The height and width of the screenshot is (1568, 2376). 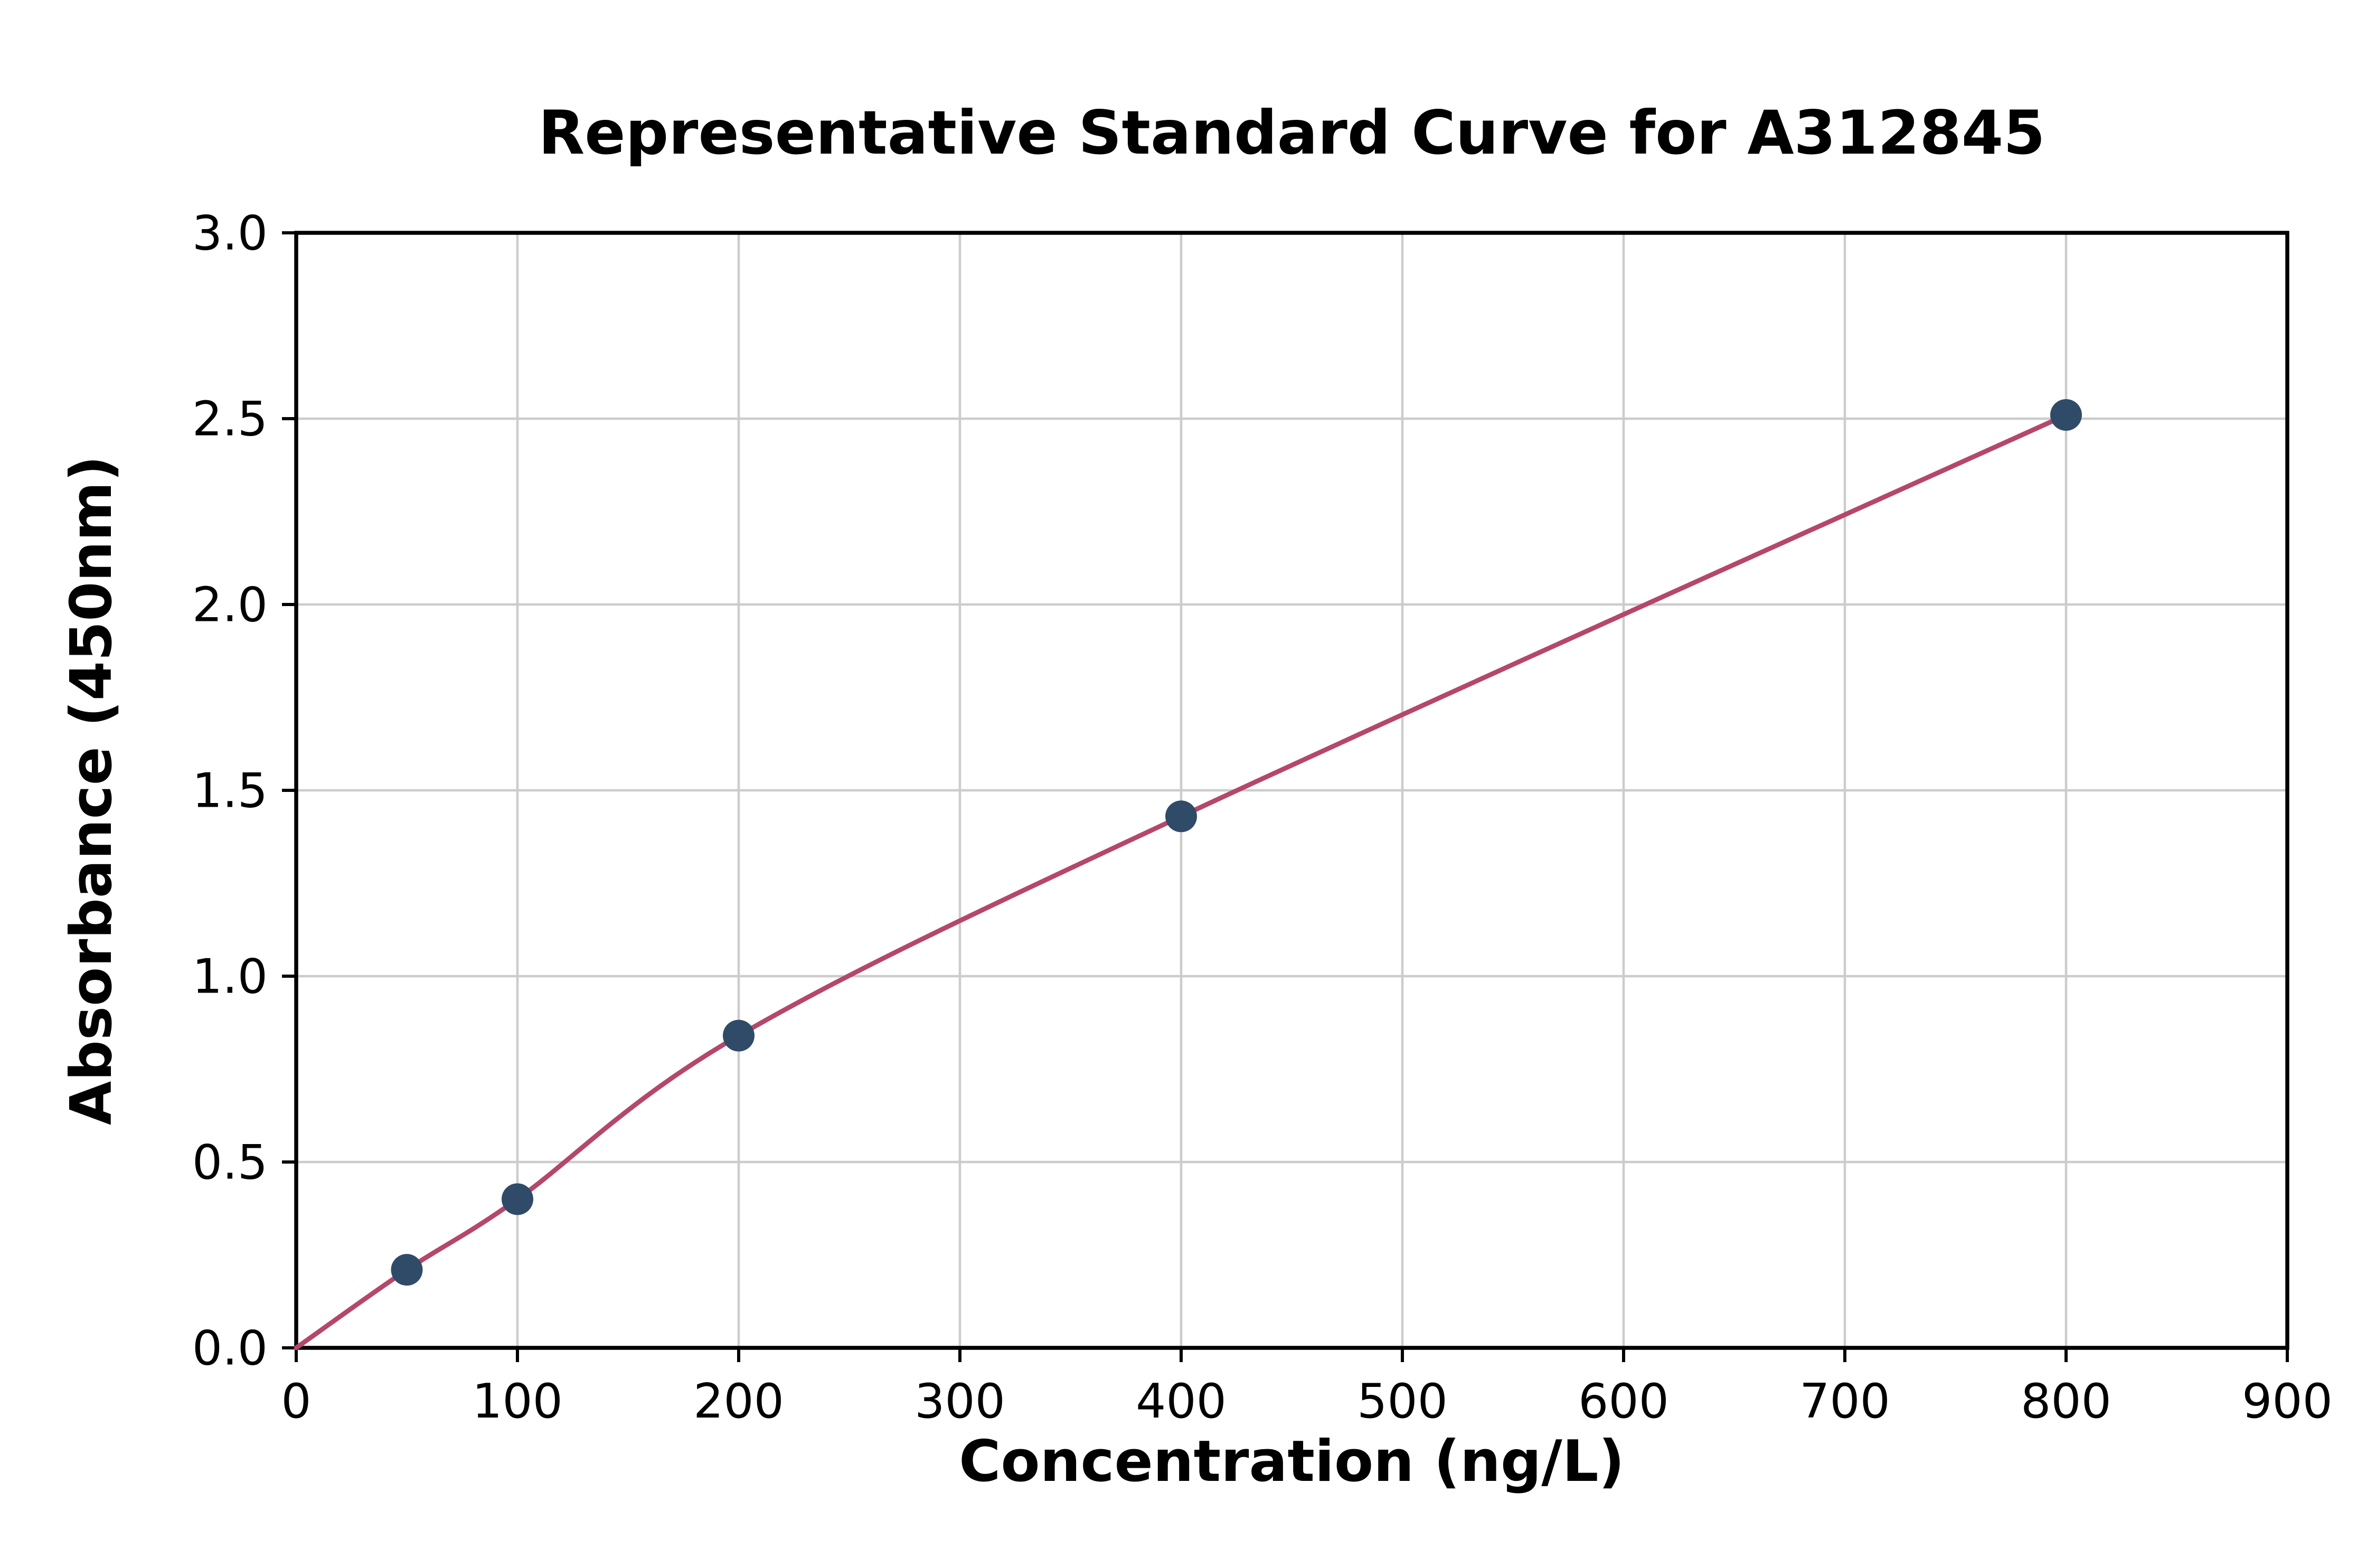 What do you see at coordinates (959, 1401) in the screenshot?
I see `x-tick-label: 300` at bounding box center [959, 1401].